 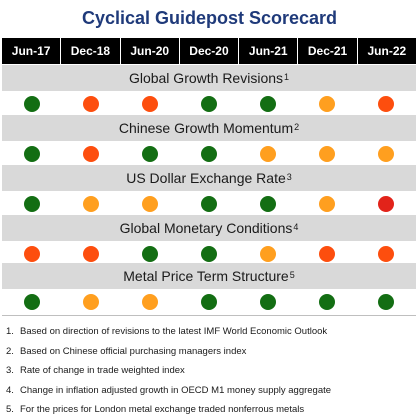 I want to click on section-label: US Dollar Exchange Rate, so click(x=206, y=178).